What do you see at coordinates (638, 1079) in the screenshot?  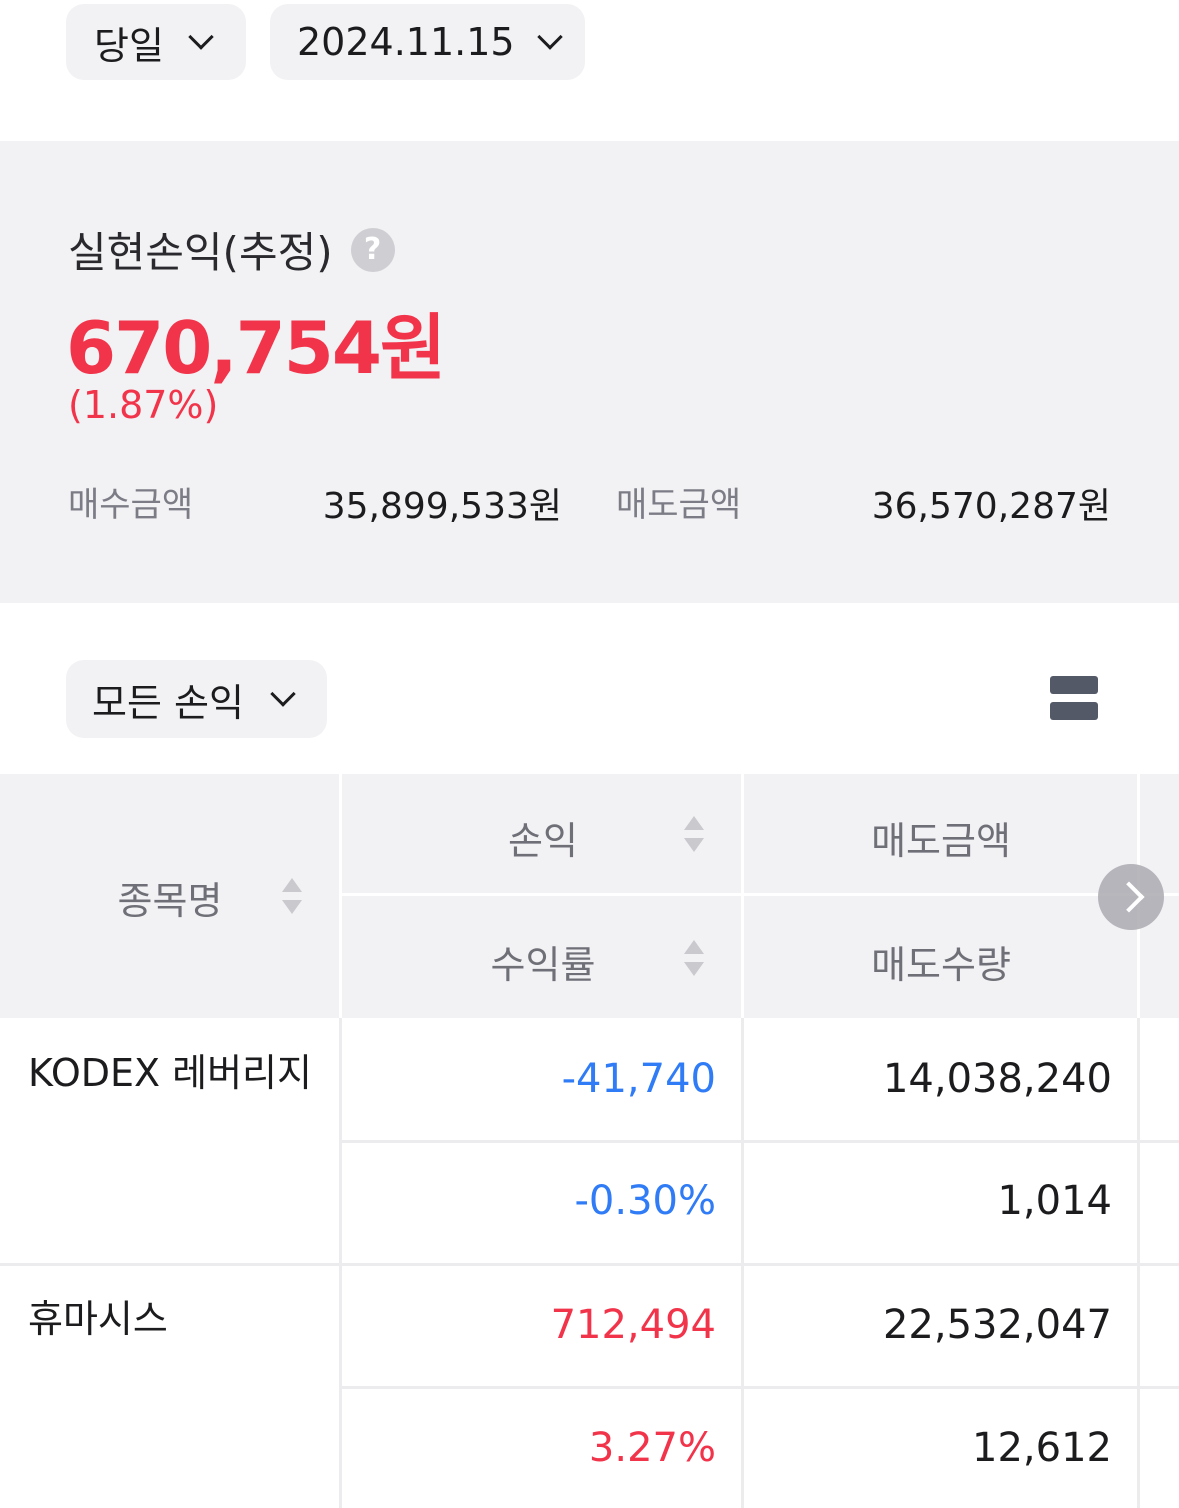 I see `profit-value: -41,740` at bounding box center [638, 1079].